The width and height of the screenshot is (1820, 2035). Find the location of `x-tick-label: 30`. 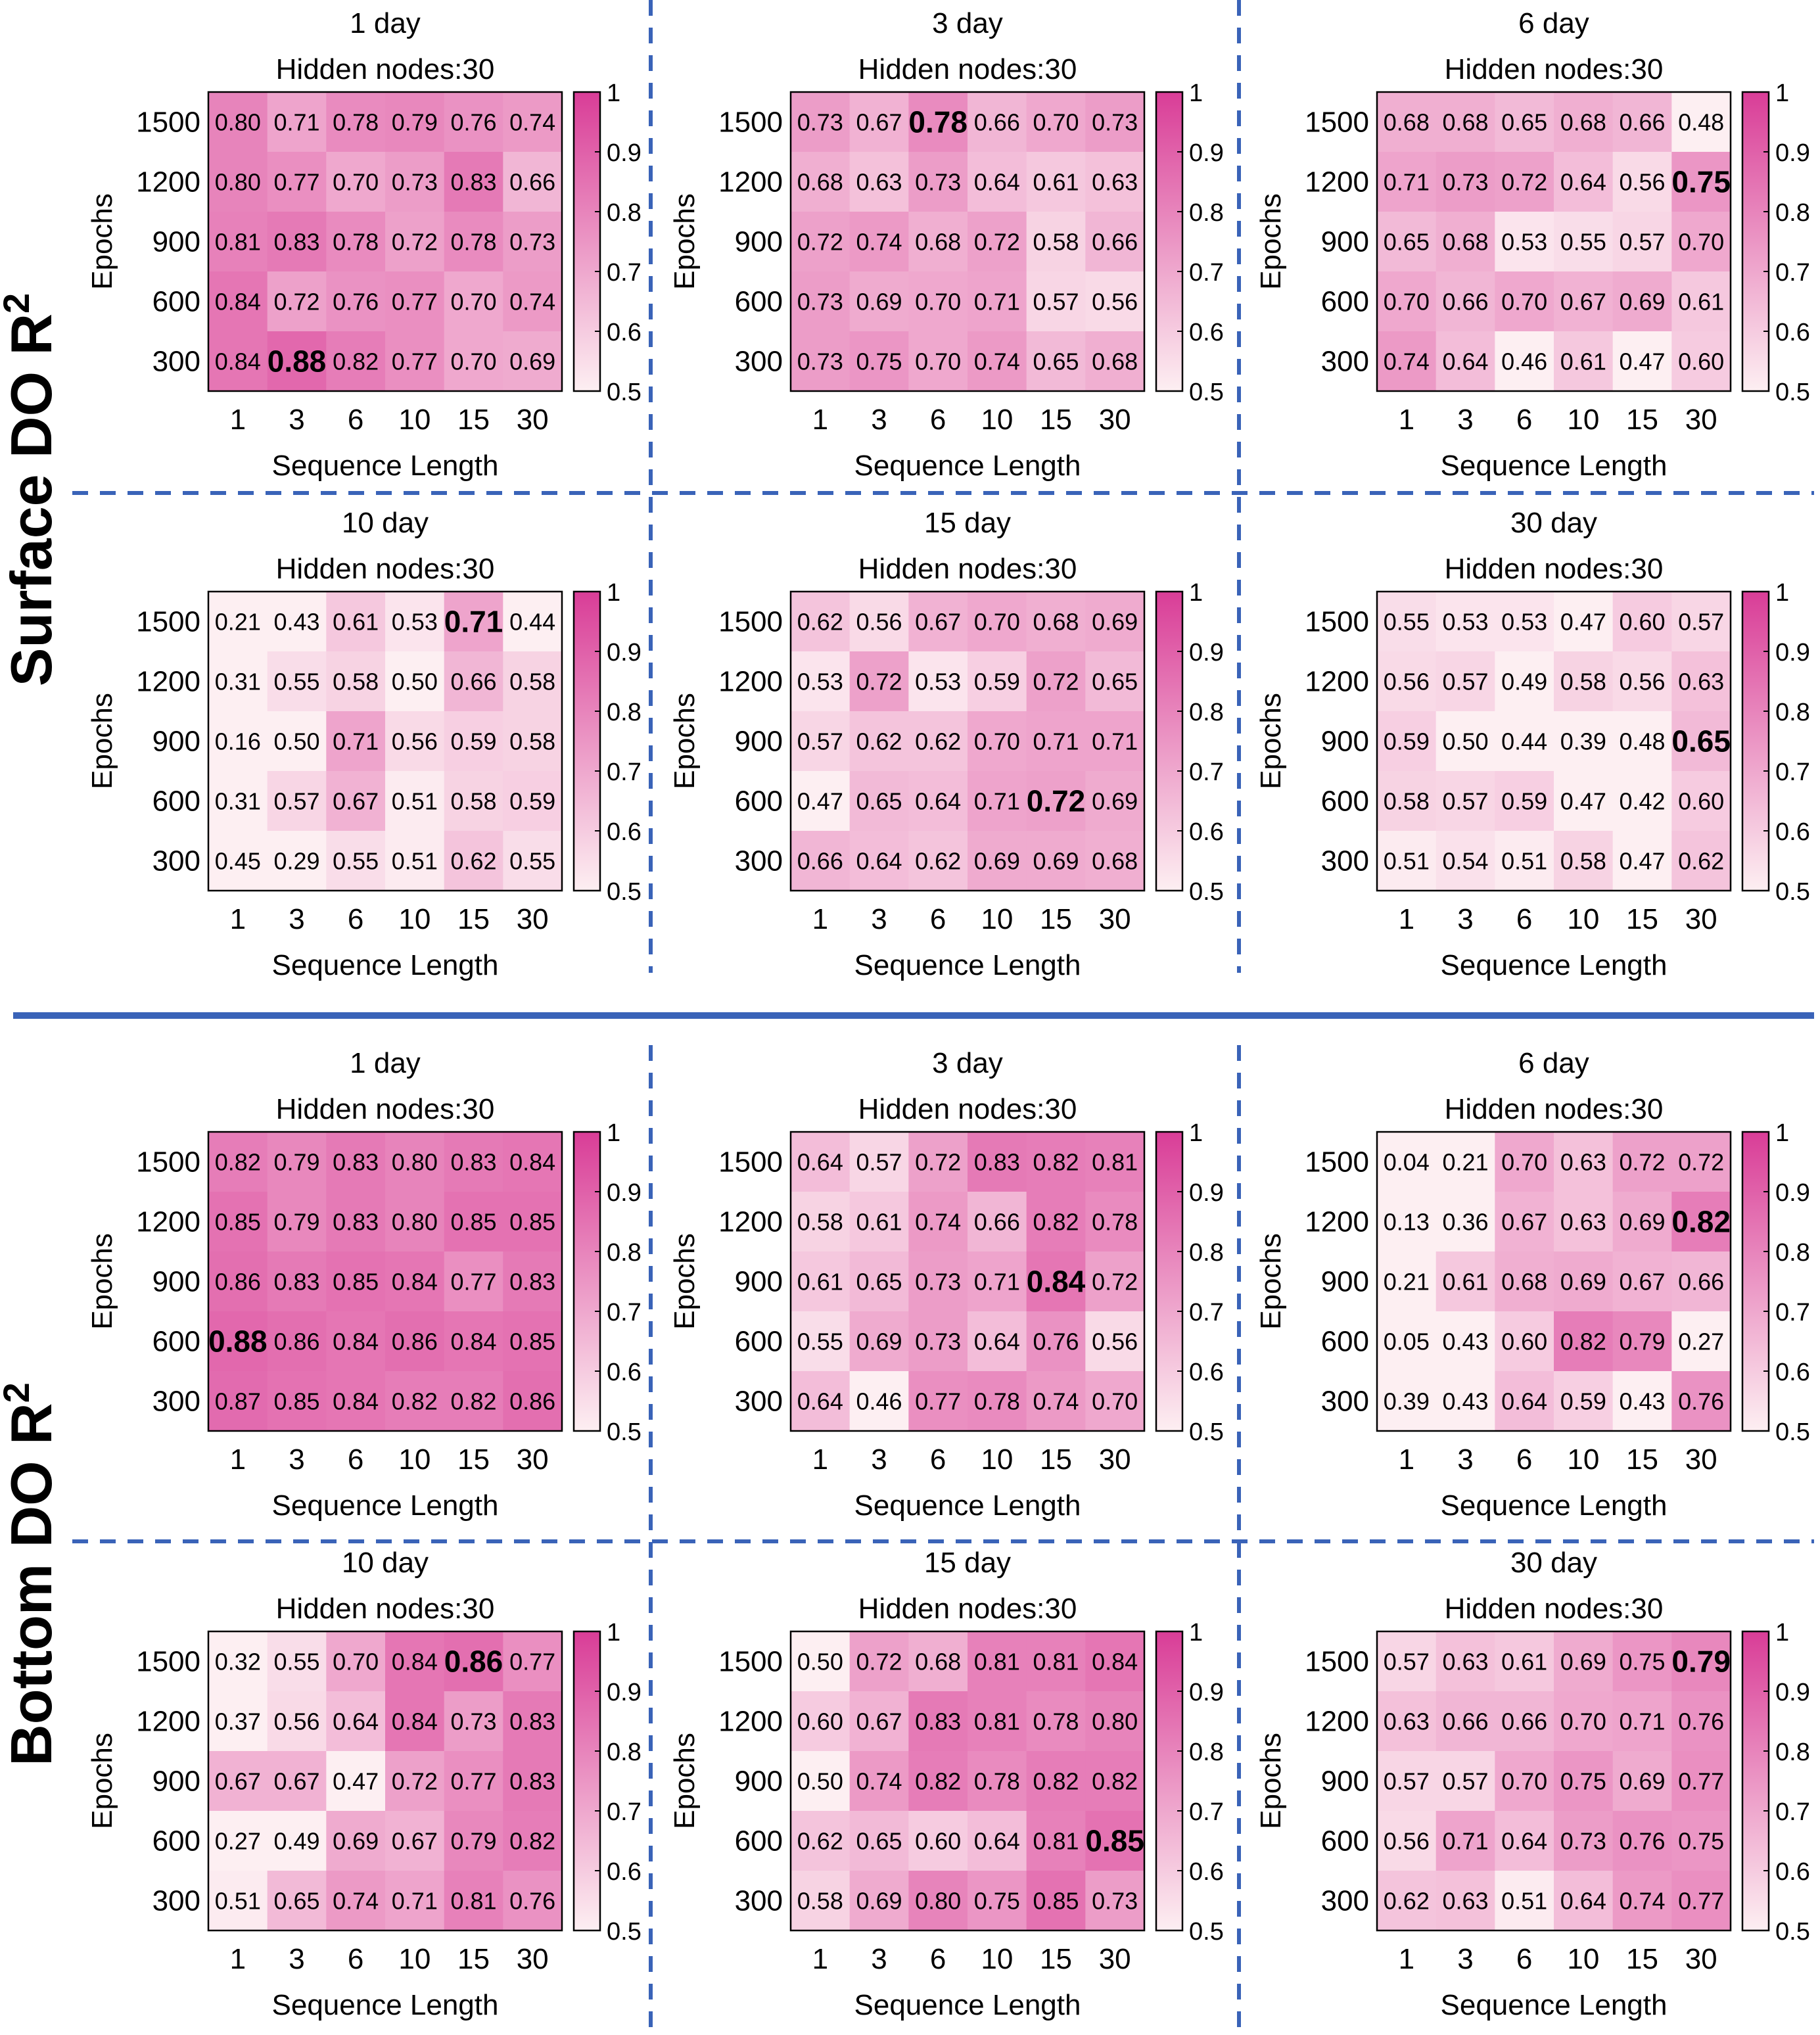

x-tick-label: 30 is located at coordinates (1115, 919).